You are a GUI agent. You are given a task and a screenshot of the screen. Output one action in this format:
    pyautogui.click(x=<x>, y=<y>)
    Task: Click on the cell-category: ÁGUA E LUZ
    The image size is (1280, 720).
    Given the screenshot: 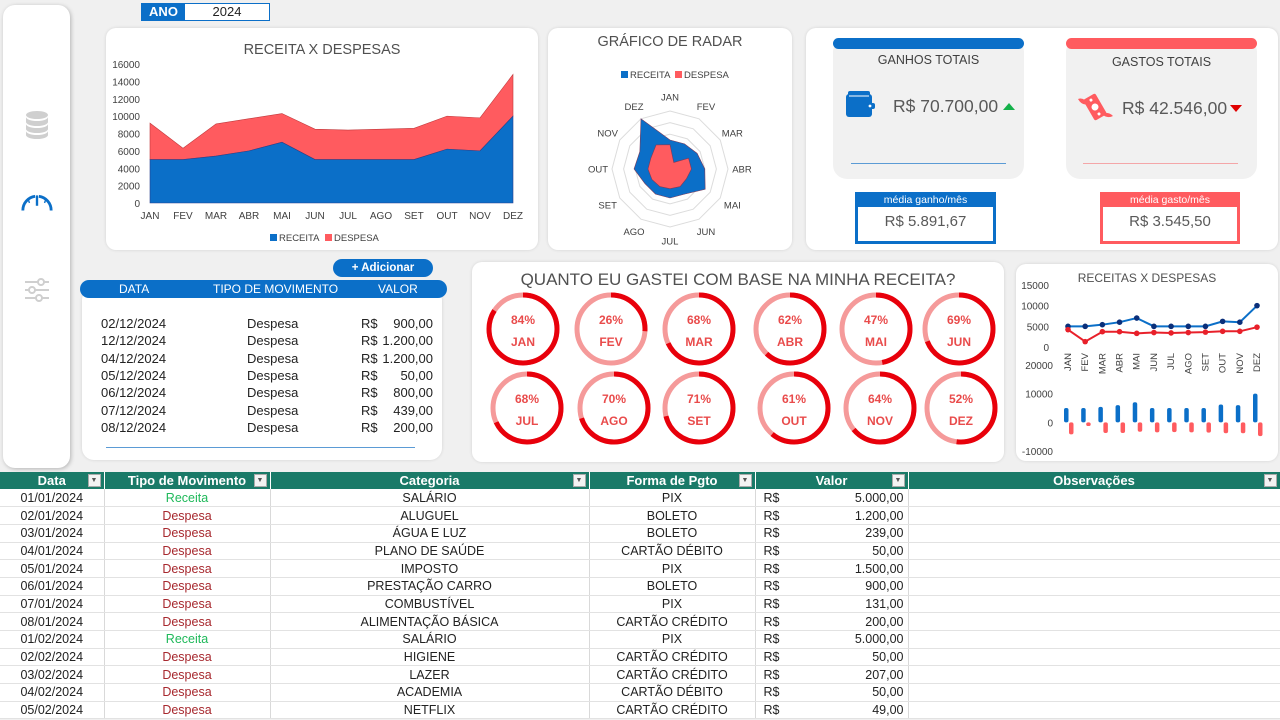 What is the action you would take?
    pyautogui.click(x=430, y=533)
    